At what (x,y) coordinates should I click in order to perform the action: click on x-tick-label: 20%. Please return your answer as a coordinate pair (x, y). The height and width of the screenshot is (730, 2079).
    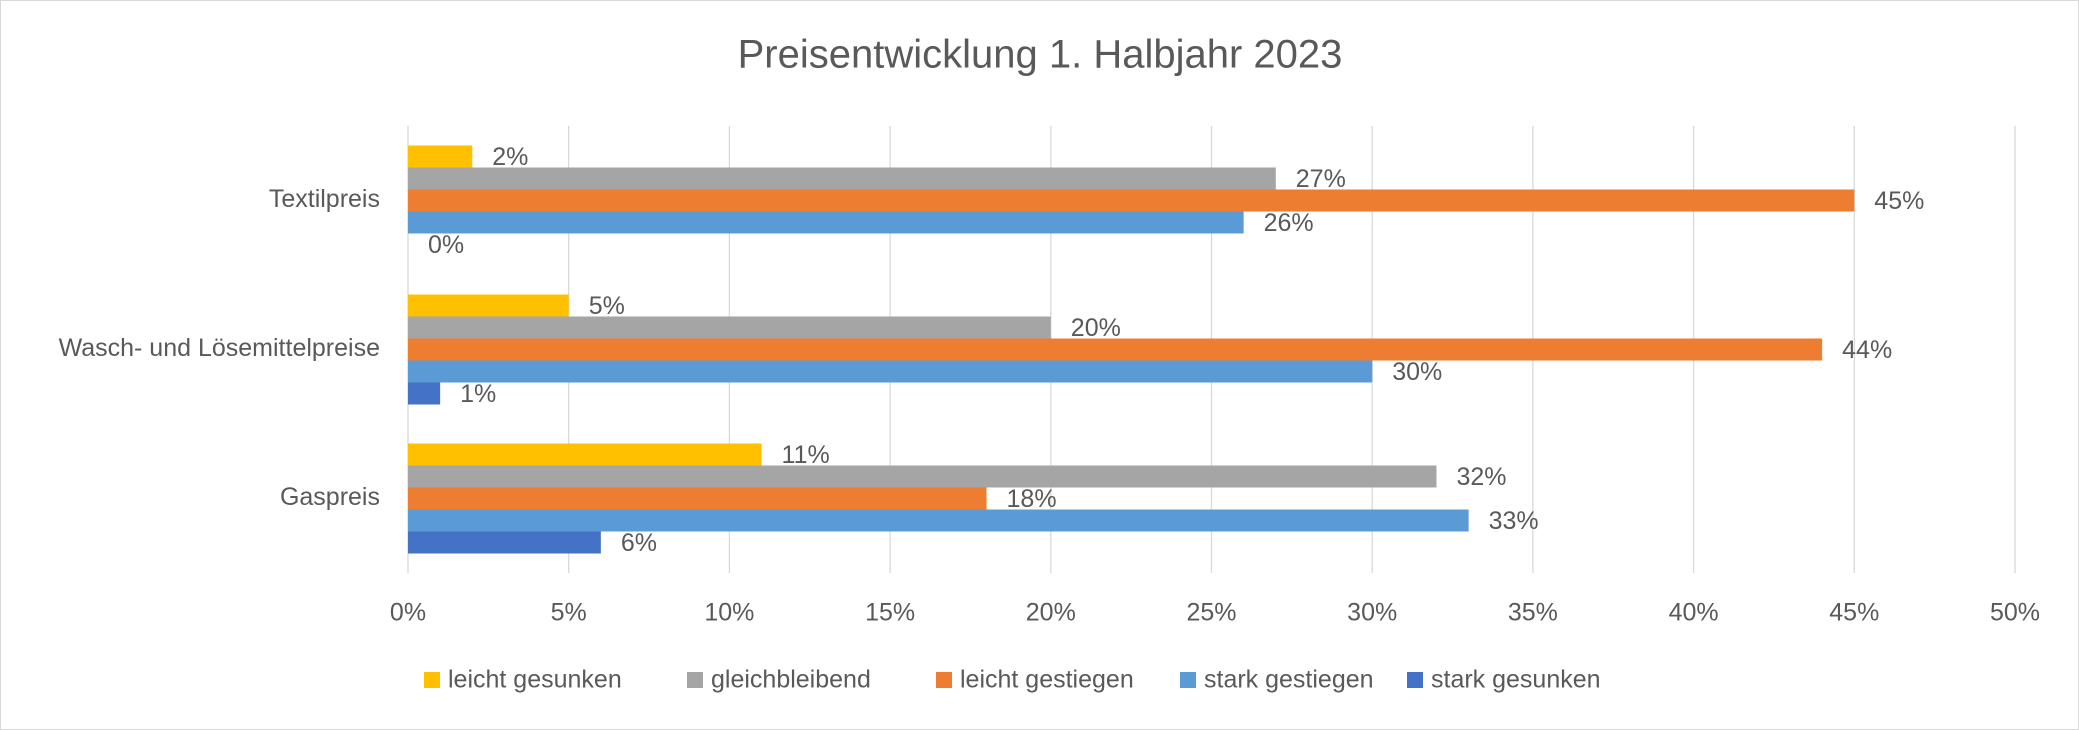
    Looking at the image, I should click on (1051, 613).